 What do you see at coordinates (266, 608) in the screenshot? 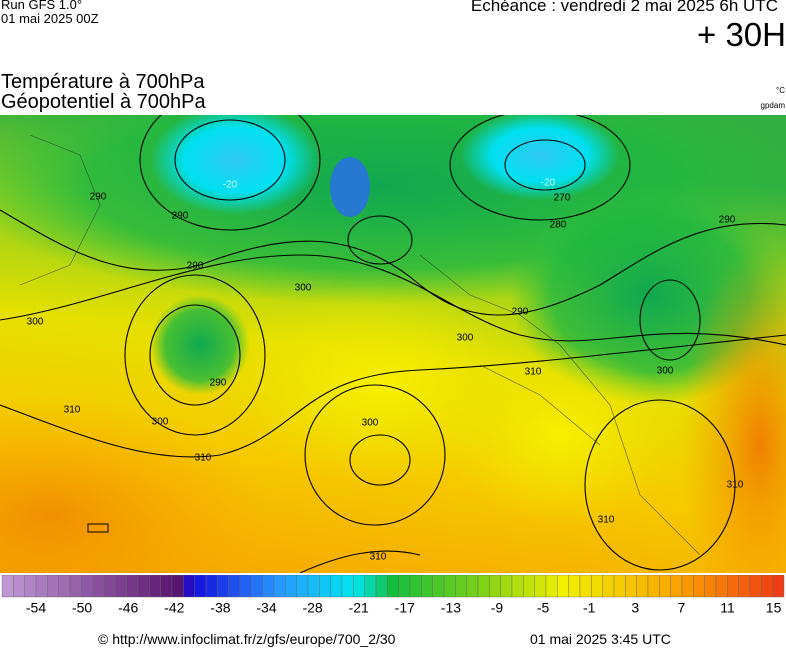
I see `color-bar-label: -34` at bounding box center [266, 608].